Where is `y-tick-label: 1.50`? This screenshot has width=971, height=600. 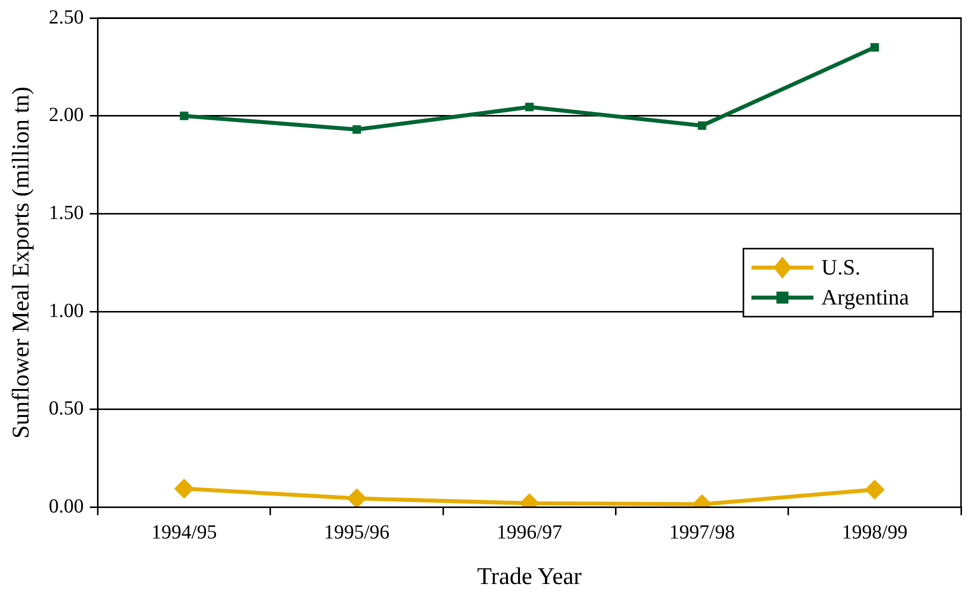
y-tick-label: 1.50 is located at coordinates (66, 213).